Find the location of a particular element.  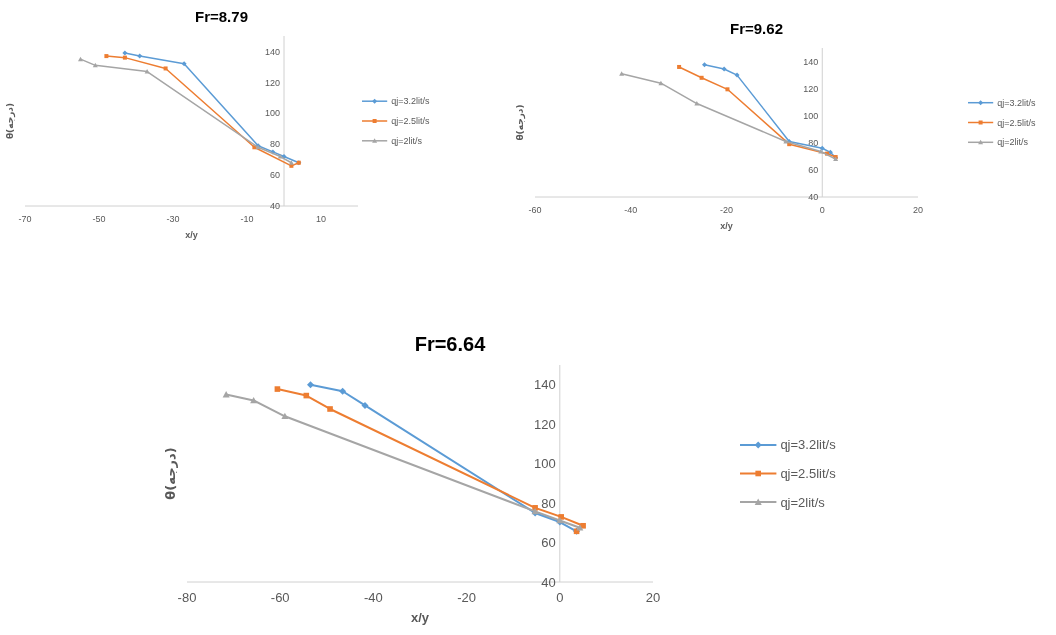

chart-title: Fr=8.79 is located at coordinates (221, 16).